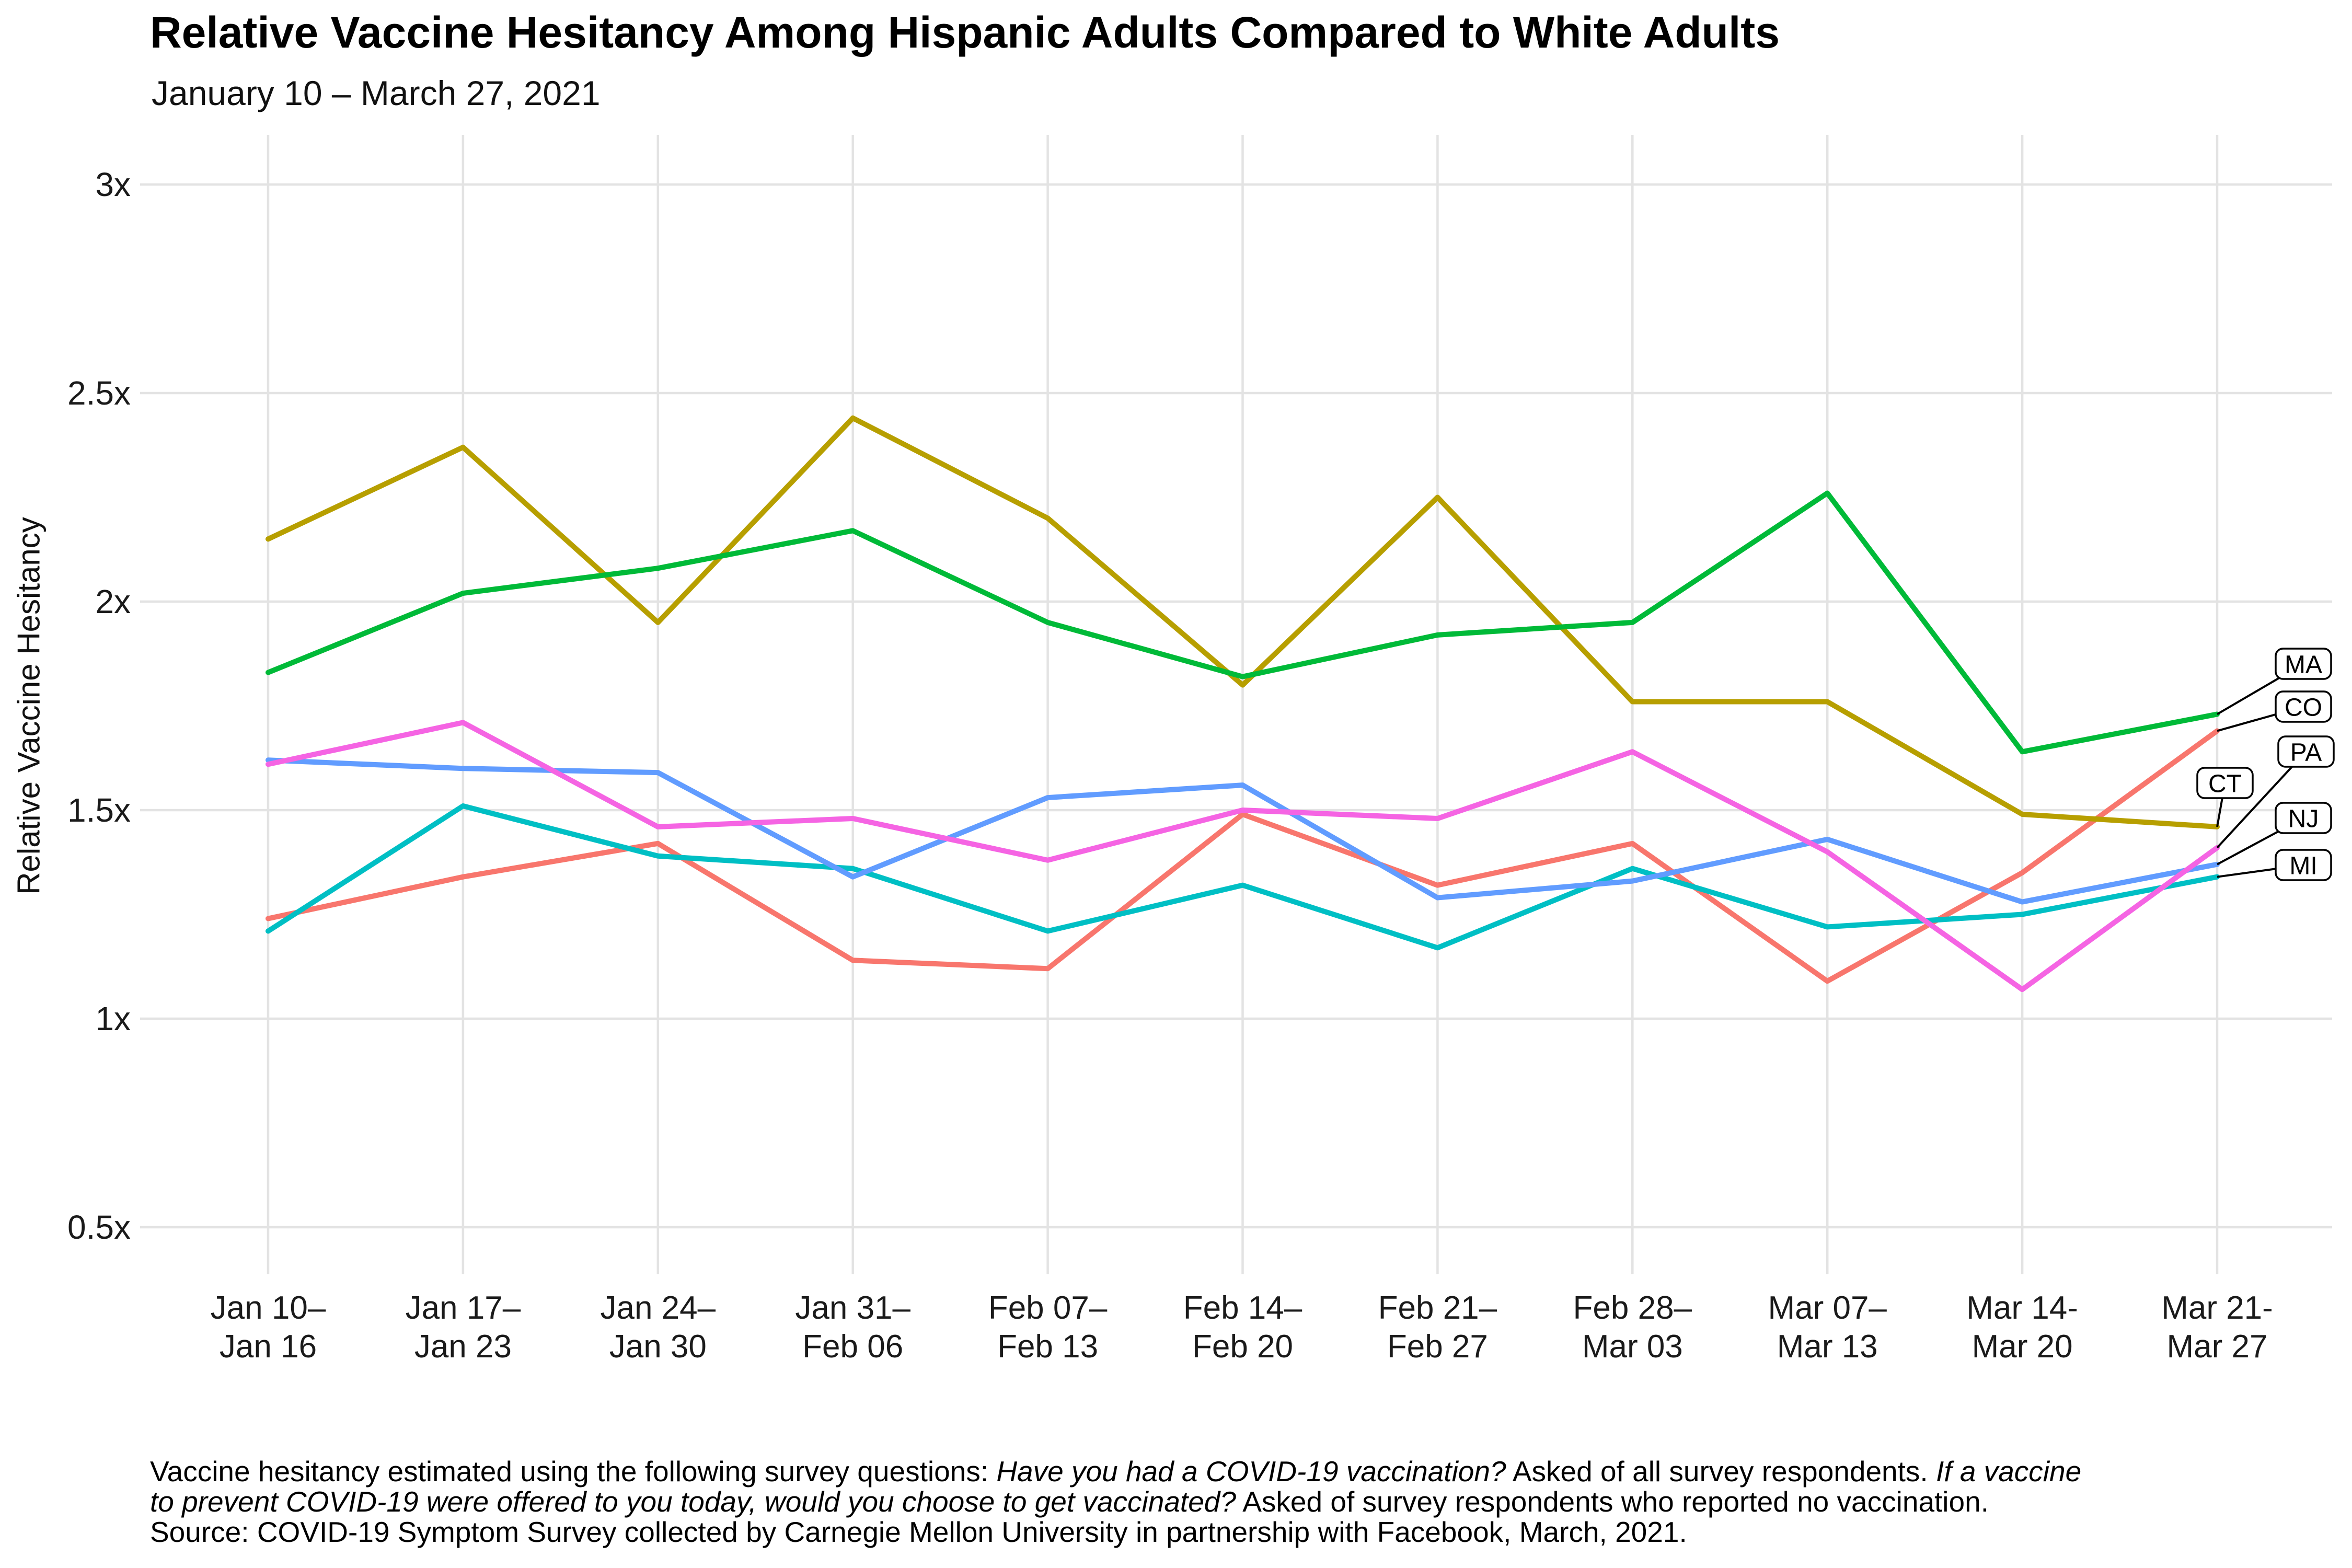  I want to click on y-tick-label: 2x, so click(113, 601).